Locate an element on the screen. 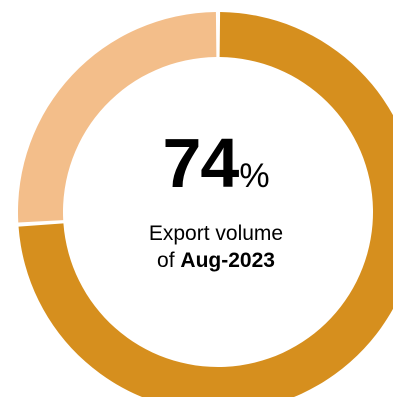  caption-period: Aug-2023 is located at coordinates (227, 260).